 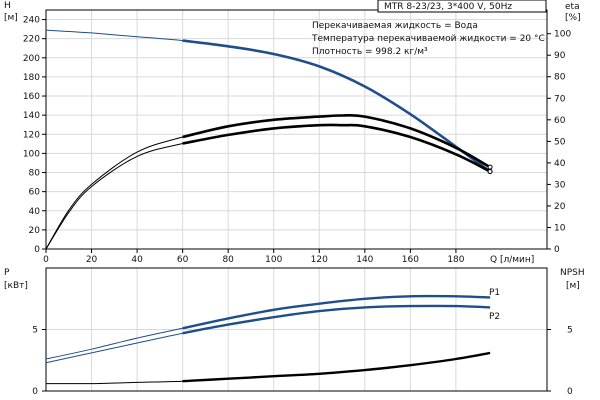 What do you see at coordinates (31, 154) in the screenshot?
I see `top-y-left-tick-label: 100` at bounding box center [31, 154].